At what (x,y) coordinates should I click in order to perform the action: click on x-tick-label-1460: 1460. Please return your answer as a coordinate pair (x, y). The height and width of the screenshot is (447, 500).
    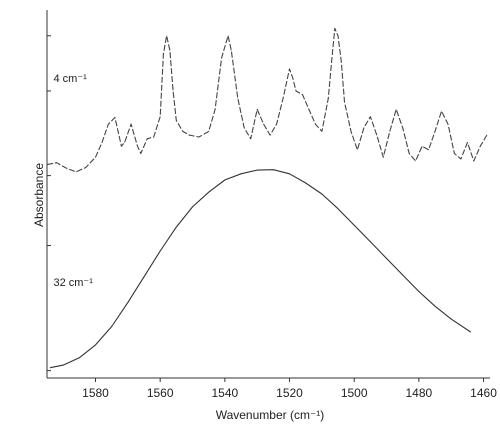
    Looking at the image, I should click on (483, 393).